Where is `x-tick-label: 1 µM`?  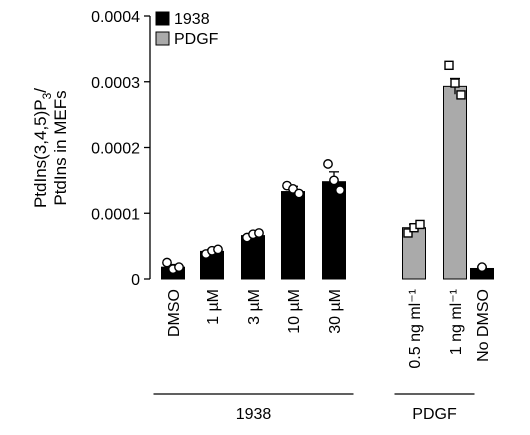 x-tick-label: 1 µM is located at coordinates (213, 307).